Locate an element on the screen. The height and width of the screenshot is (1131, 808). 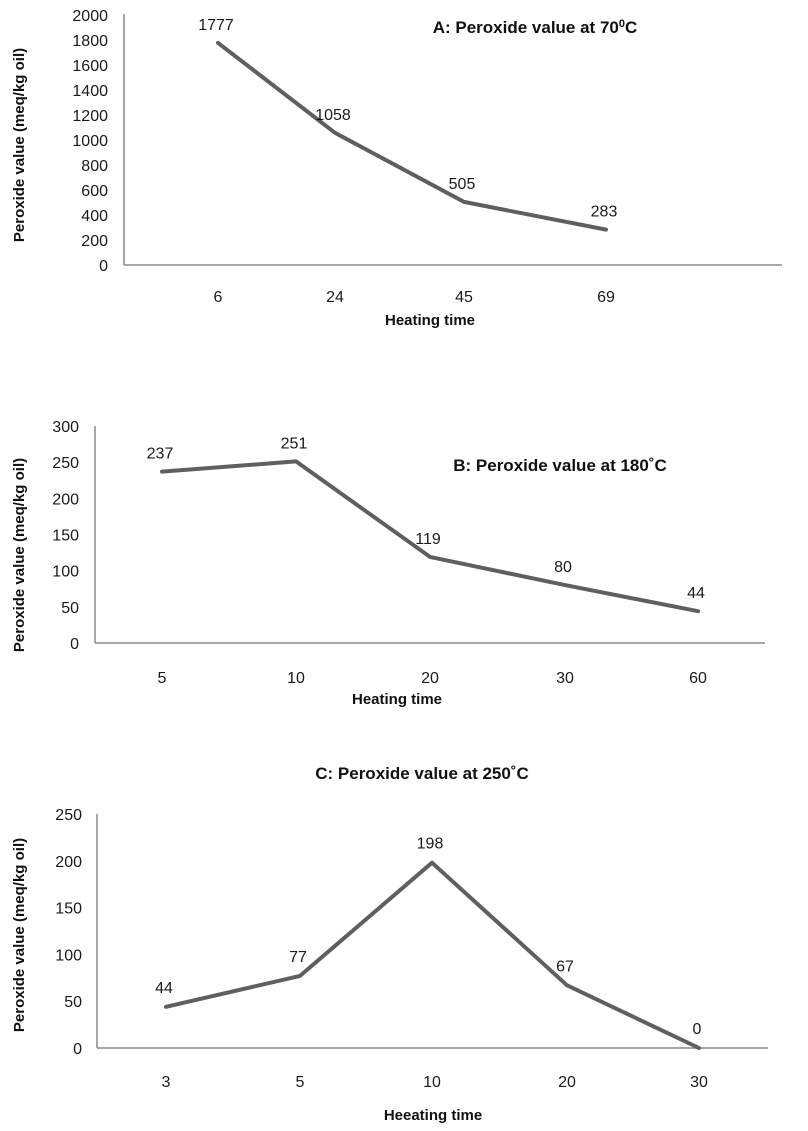
chart-a-ytick-label: 1200 is located at coordinates (90, 116).